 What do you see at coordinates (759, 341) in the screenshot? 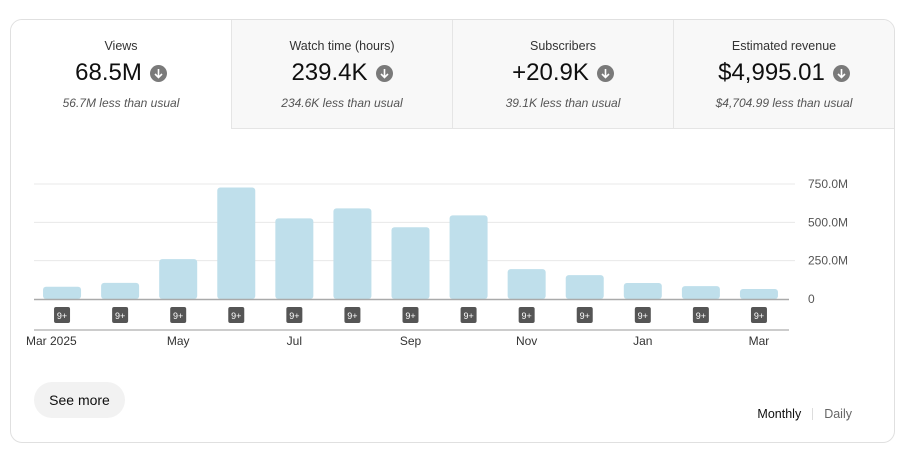
I see `x-tick-label: Mar` at bounding box center [759, 341].